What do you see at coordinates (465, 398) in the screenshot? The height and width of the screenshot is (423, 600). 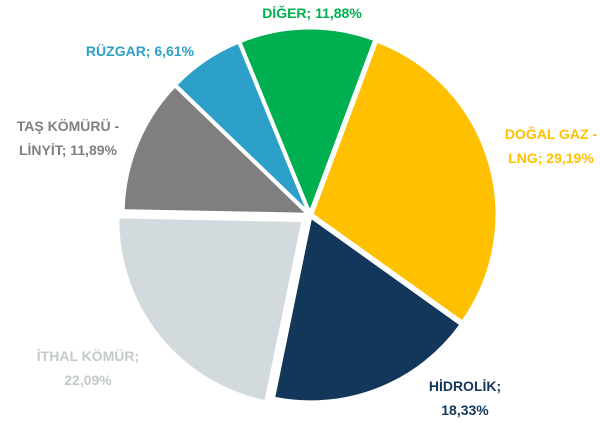 I see `data-label: HİDROLİK; 18,33%` at bounding box center [465, 398].